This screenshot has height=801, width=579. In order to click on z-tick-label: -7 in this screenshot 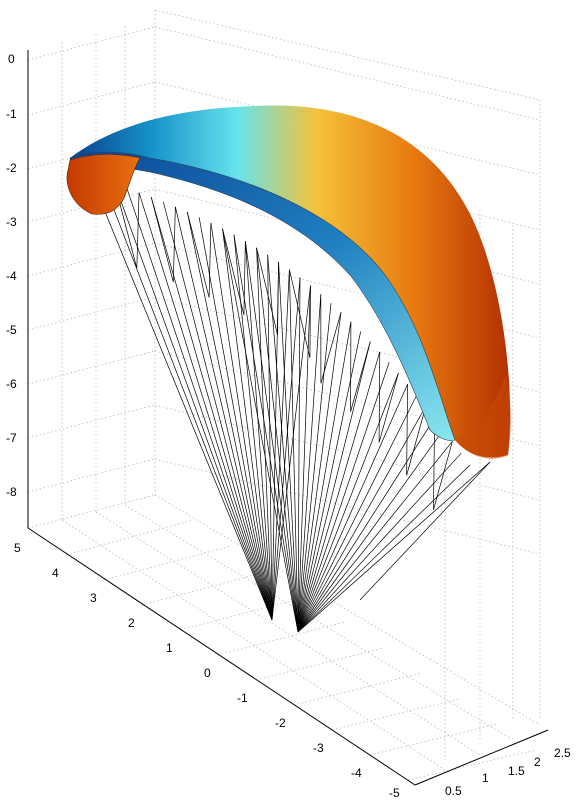, I will do `click(11, 438)`.